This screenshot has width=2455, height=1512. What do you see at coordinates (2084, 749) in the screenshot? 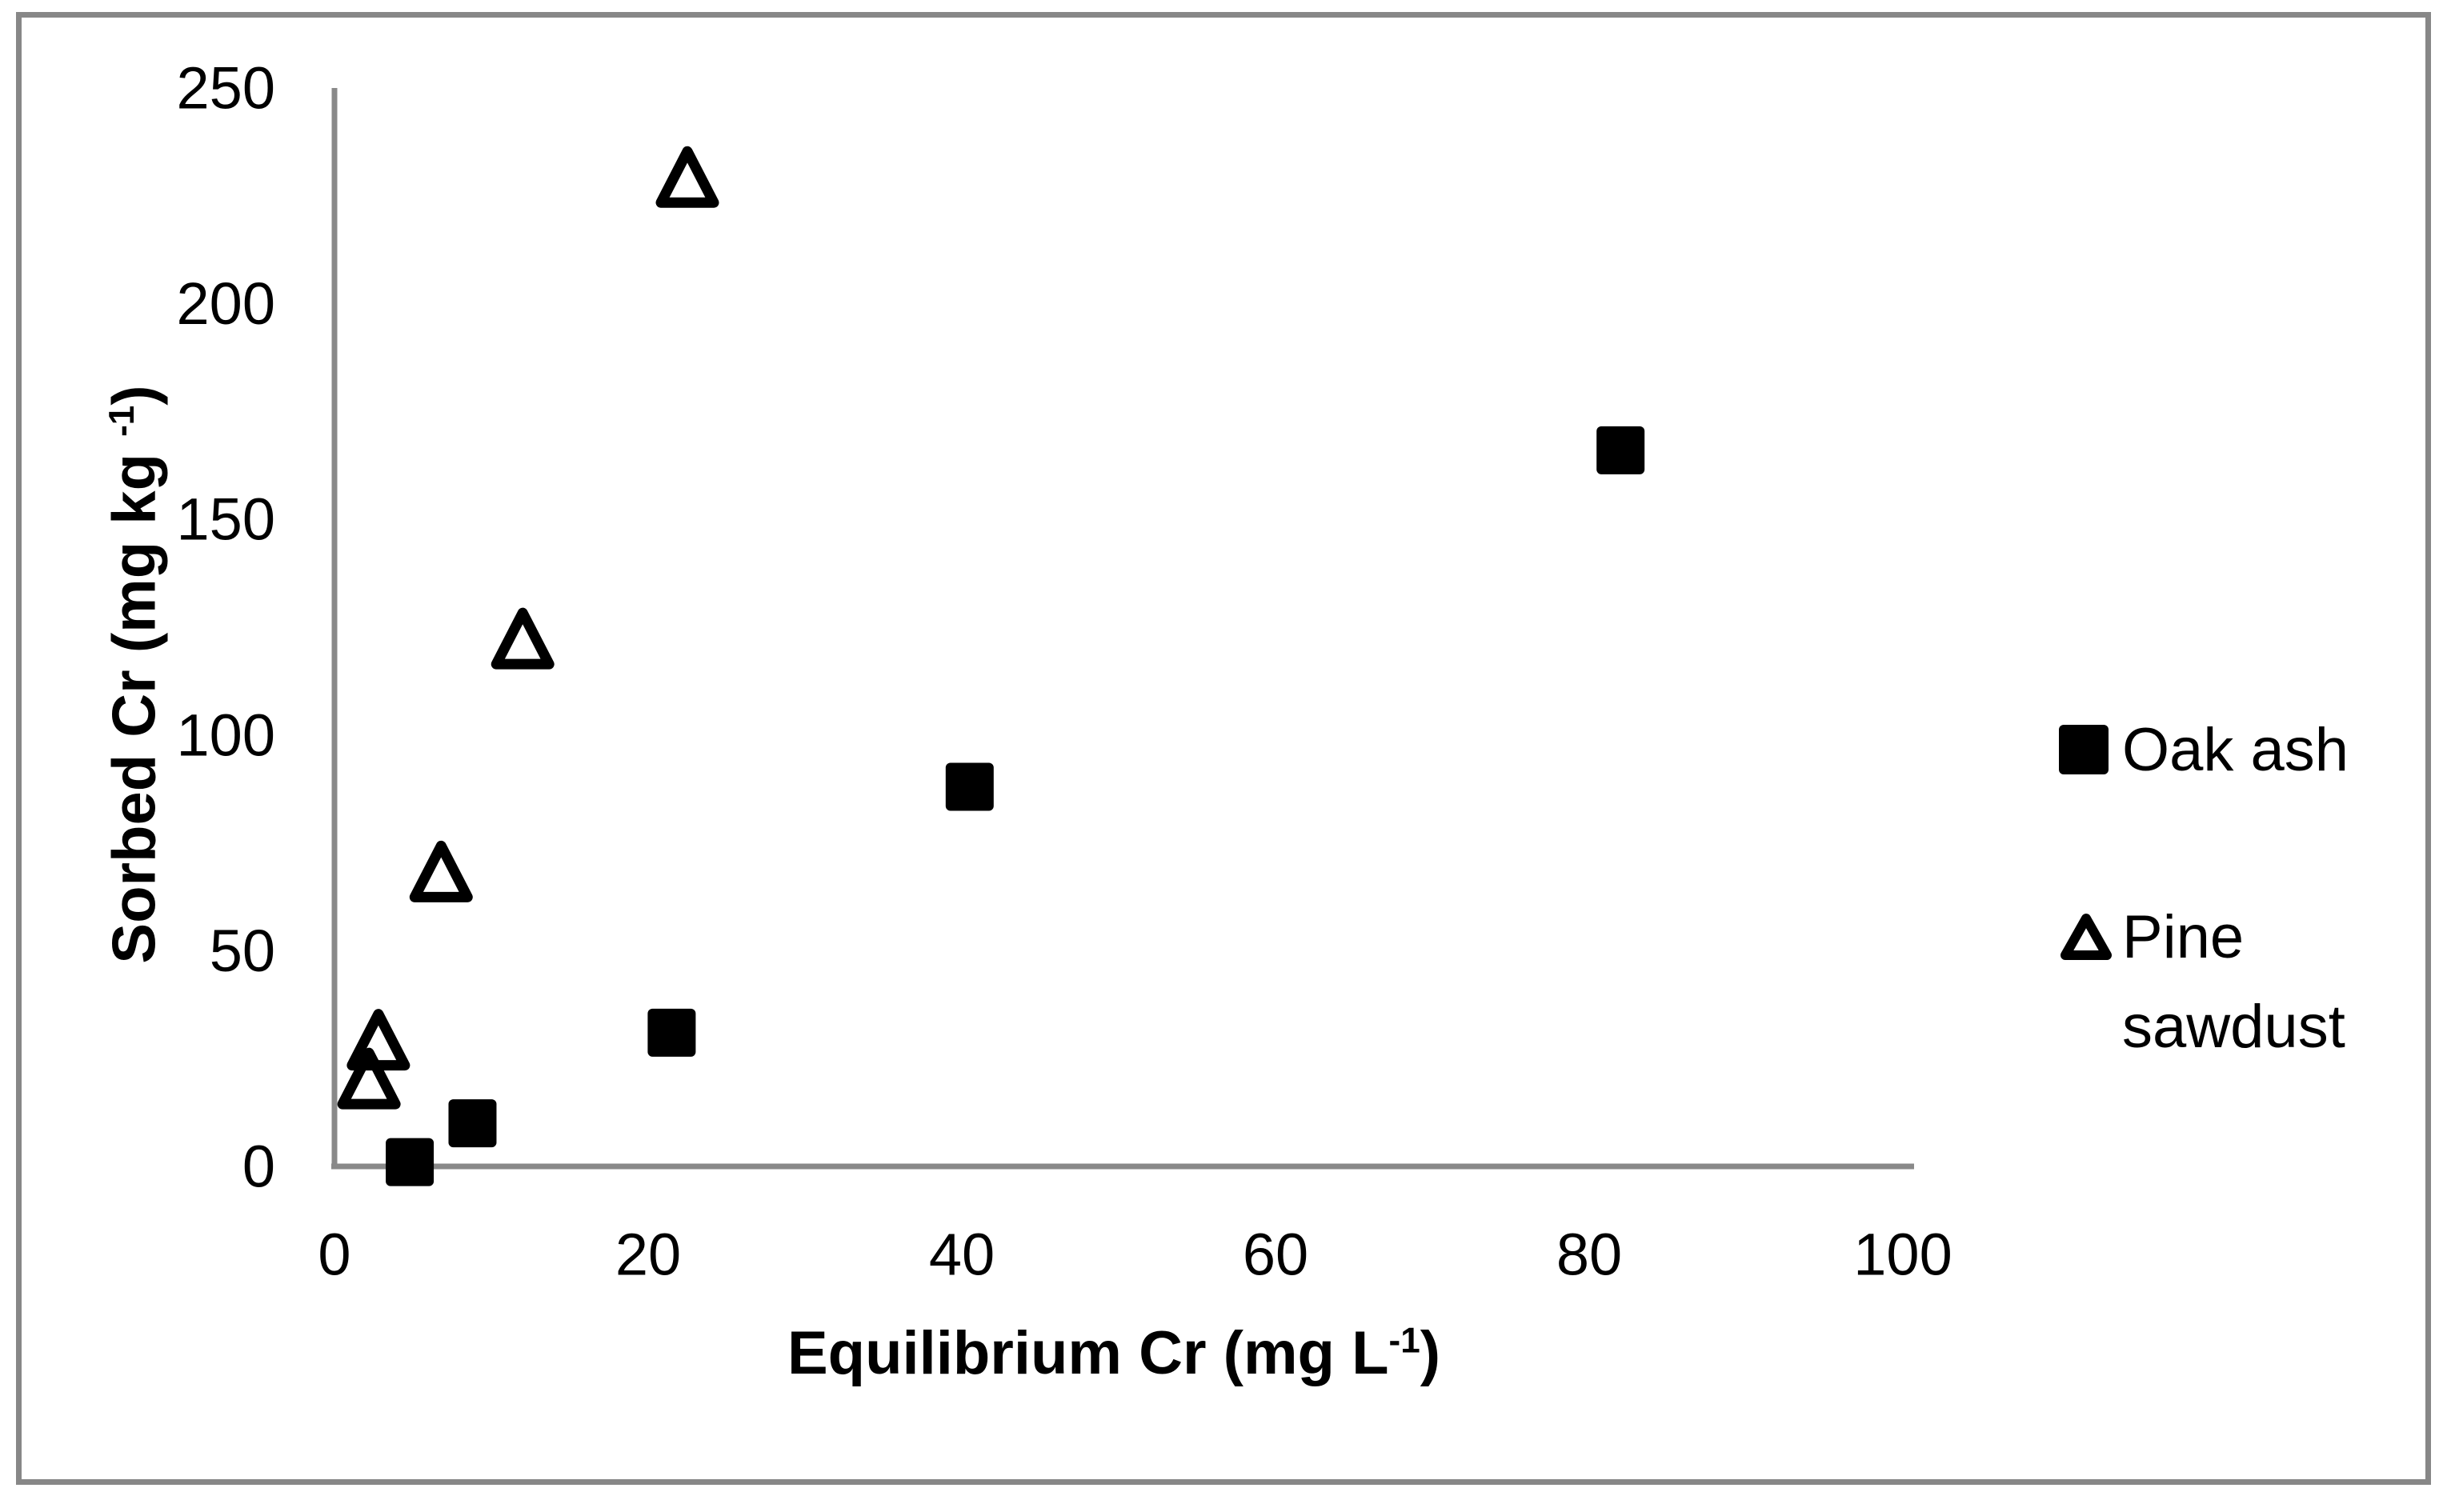
I see `legend-oak-ash-marker` at bounding box center [2084, 749].